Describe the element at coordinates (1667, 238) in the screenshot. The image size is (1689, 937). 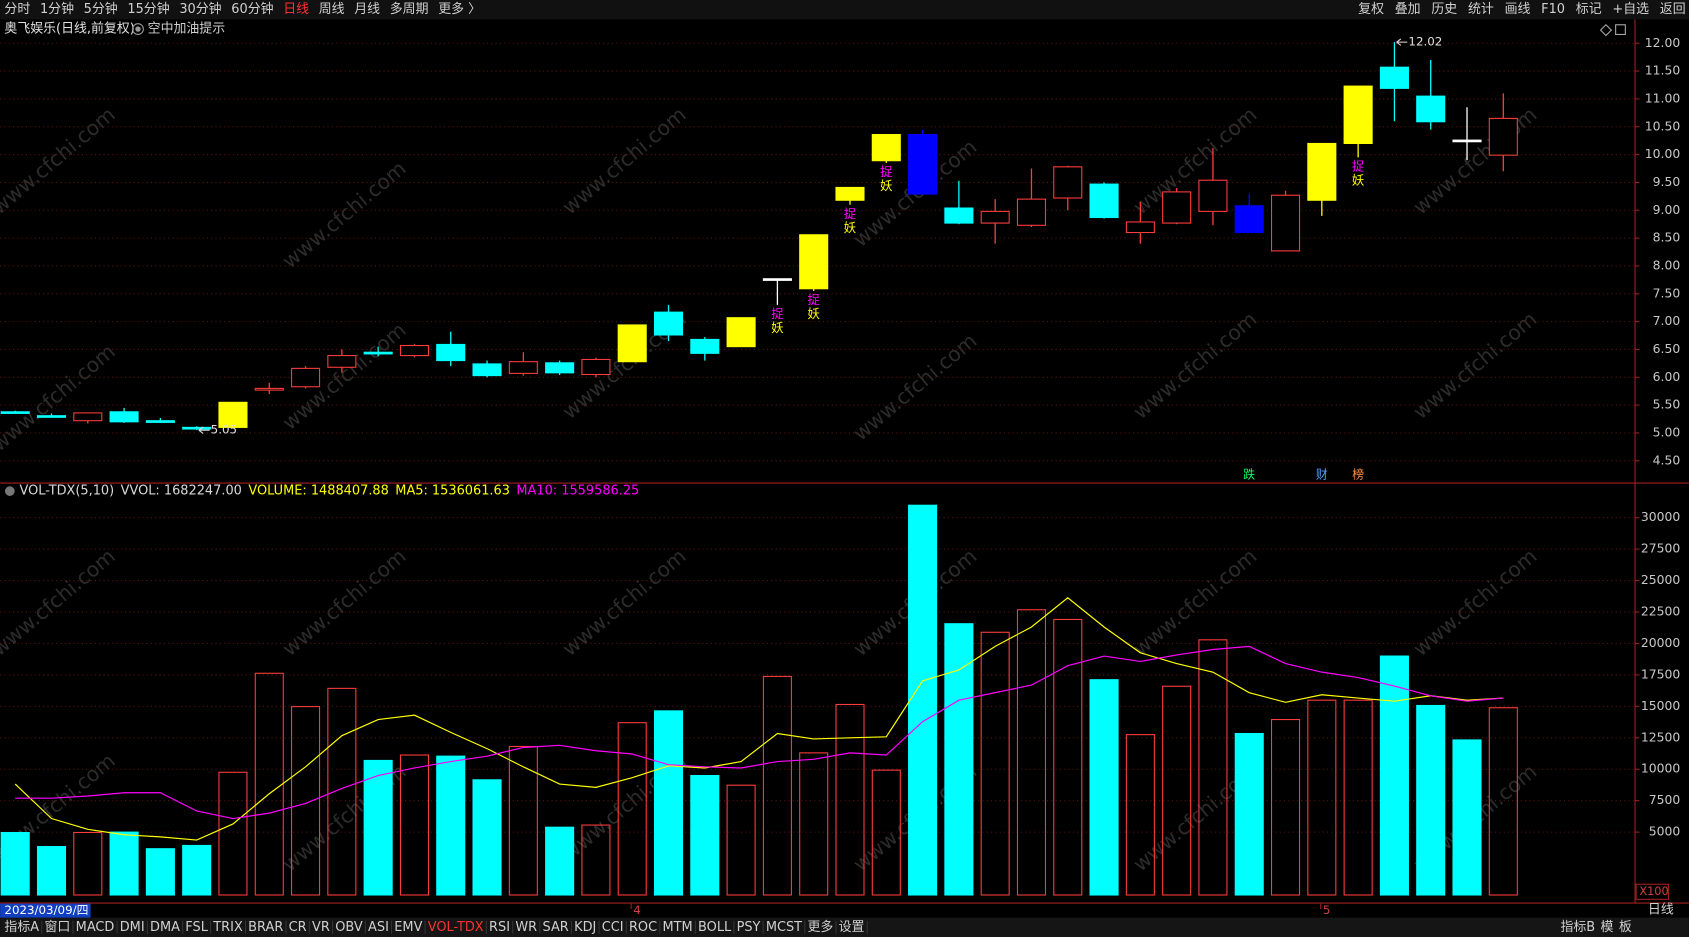
I see `y-tick-label: 8.50` at that location.